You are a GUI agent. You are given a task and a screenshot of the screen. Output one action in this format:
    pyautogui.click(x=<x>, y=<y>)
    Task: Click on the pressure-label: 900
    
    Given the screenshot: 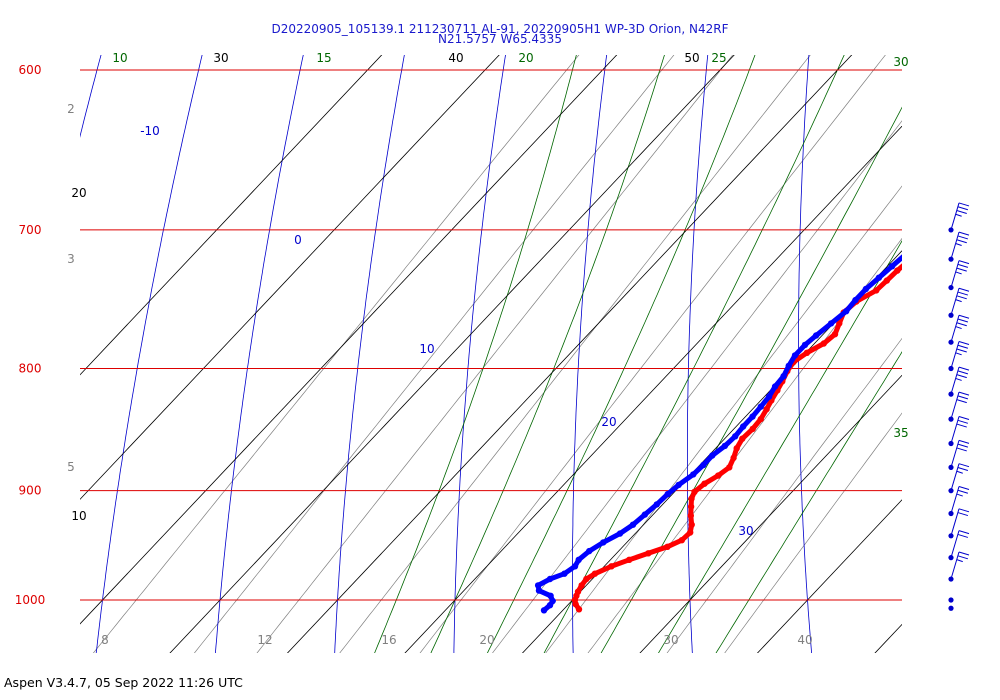 What is the action you would take?
    pyautogui.click(x=30, y=491)
    